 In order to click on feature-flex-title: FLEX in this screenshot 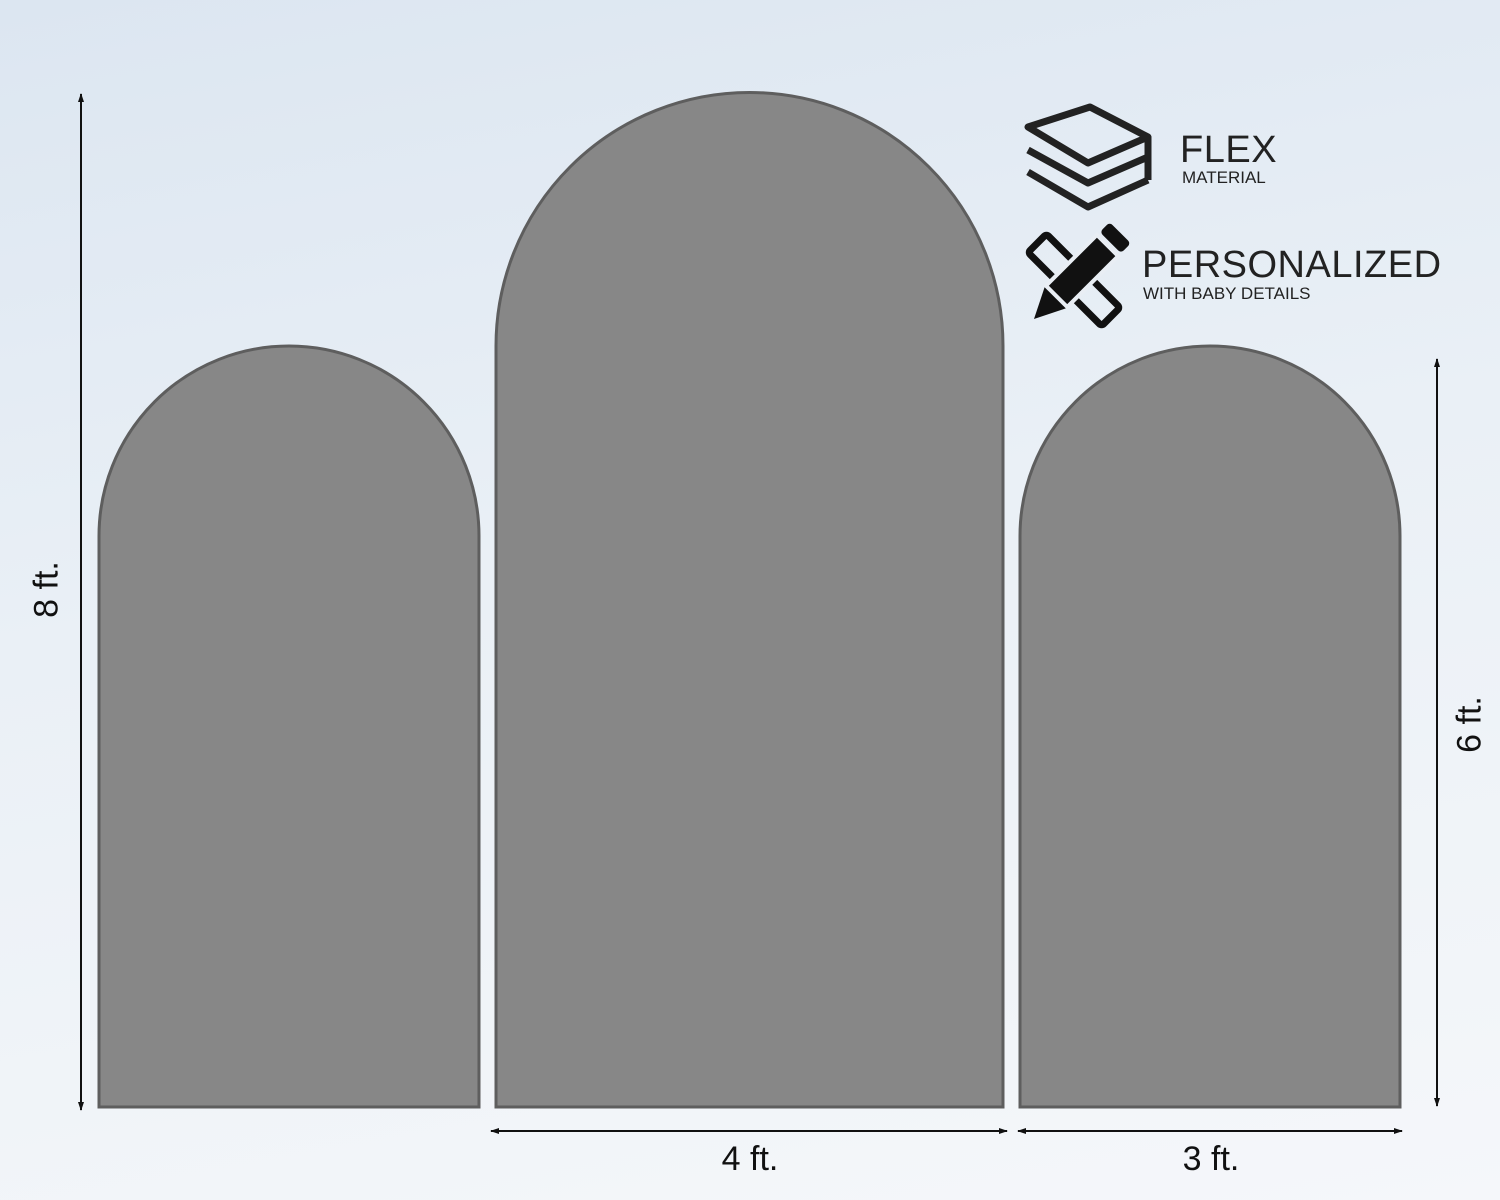, I will do `click(1229, 150)`.